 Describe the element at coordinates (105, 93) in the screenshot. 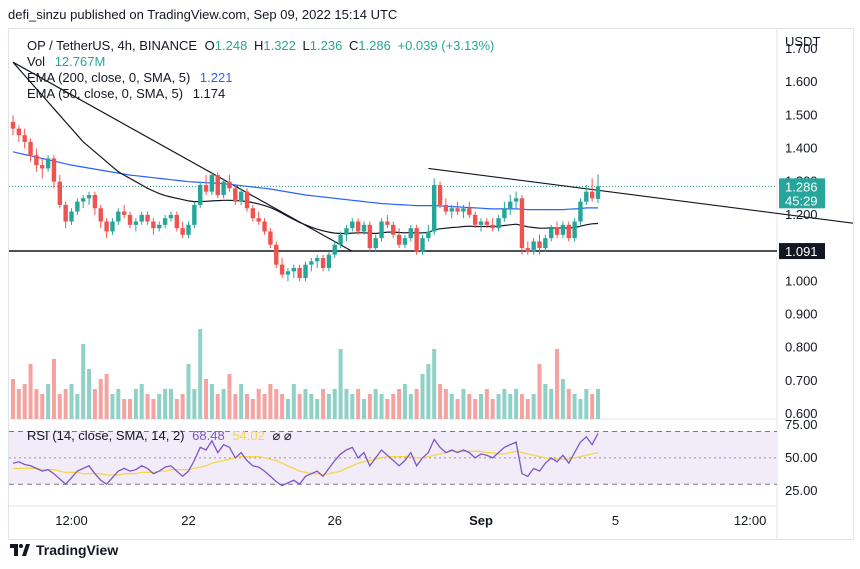

I see `ema50-label: EMA (50, close, 0, SMA, 5)` at that location.